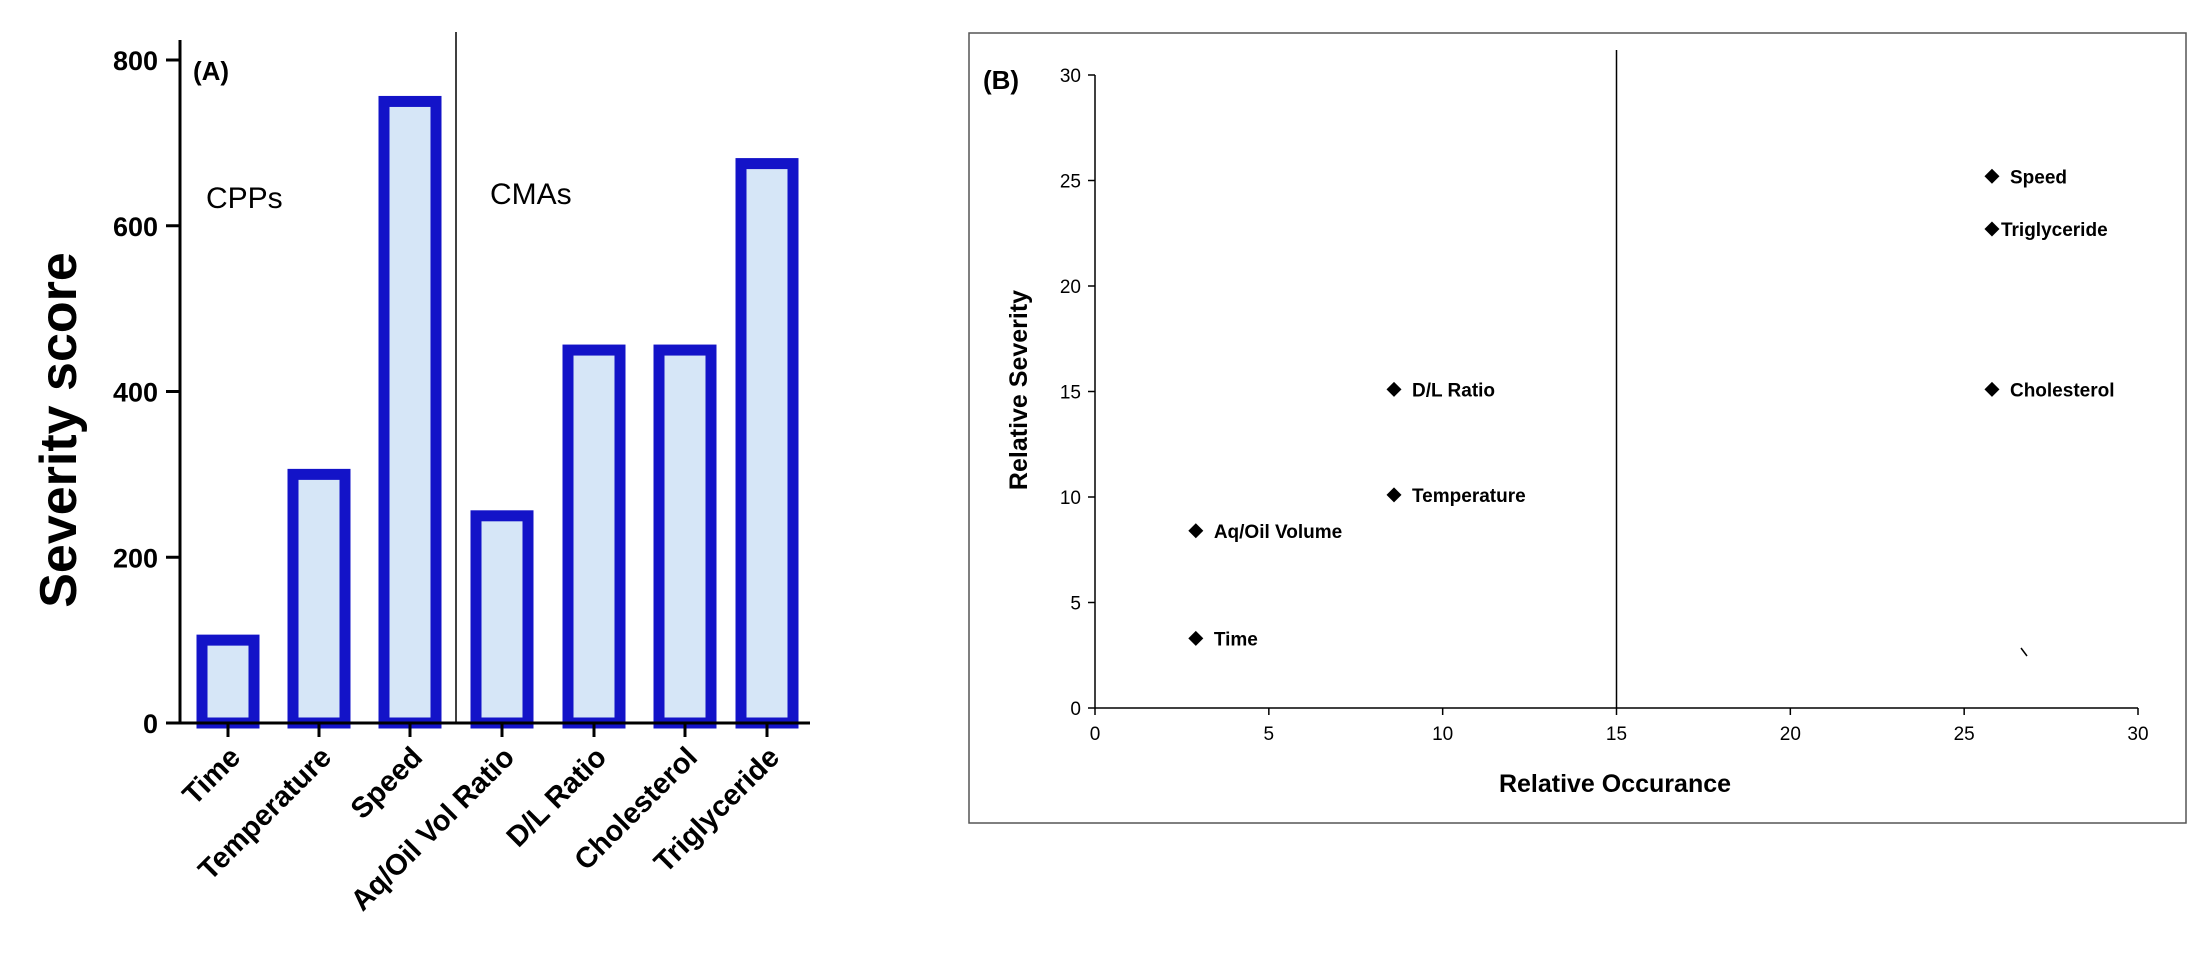 This screenshot has width=2207, height=958. Describe the element at coordinates (135, 61) in the screenshot. I see `panel-a-y-tick-label: 800` at that location.